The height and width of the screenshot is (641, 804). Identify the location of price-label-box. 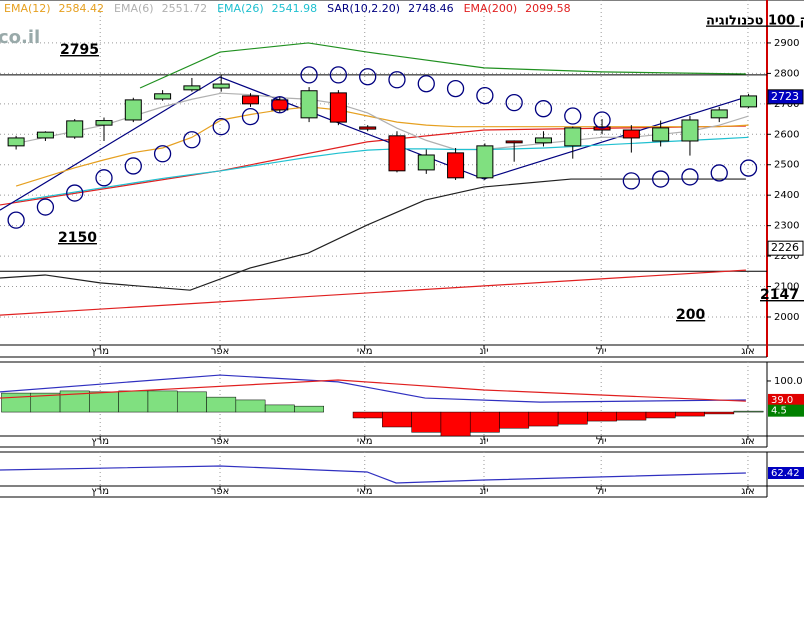
(785, 97).